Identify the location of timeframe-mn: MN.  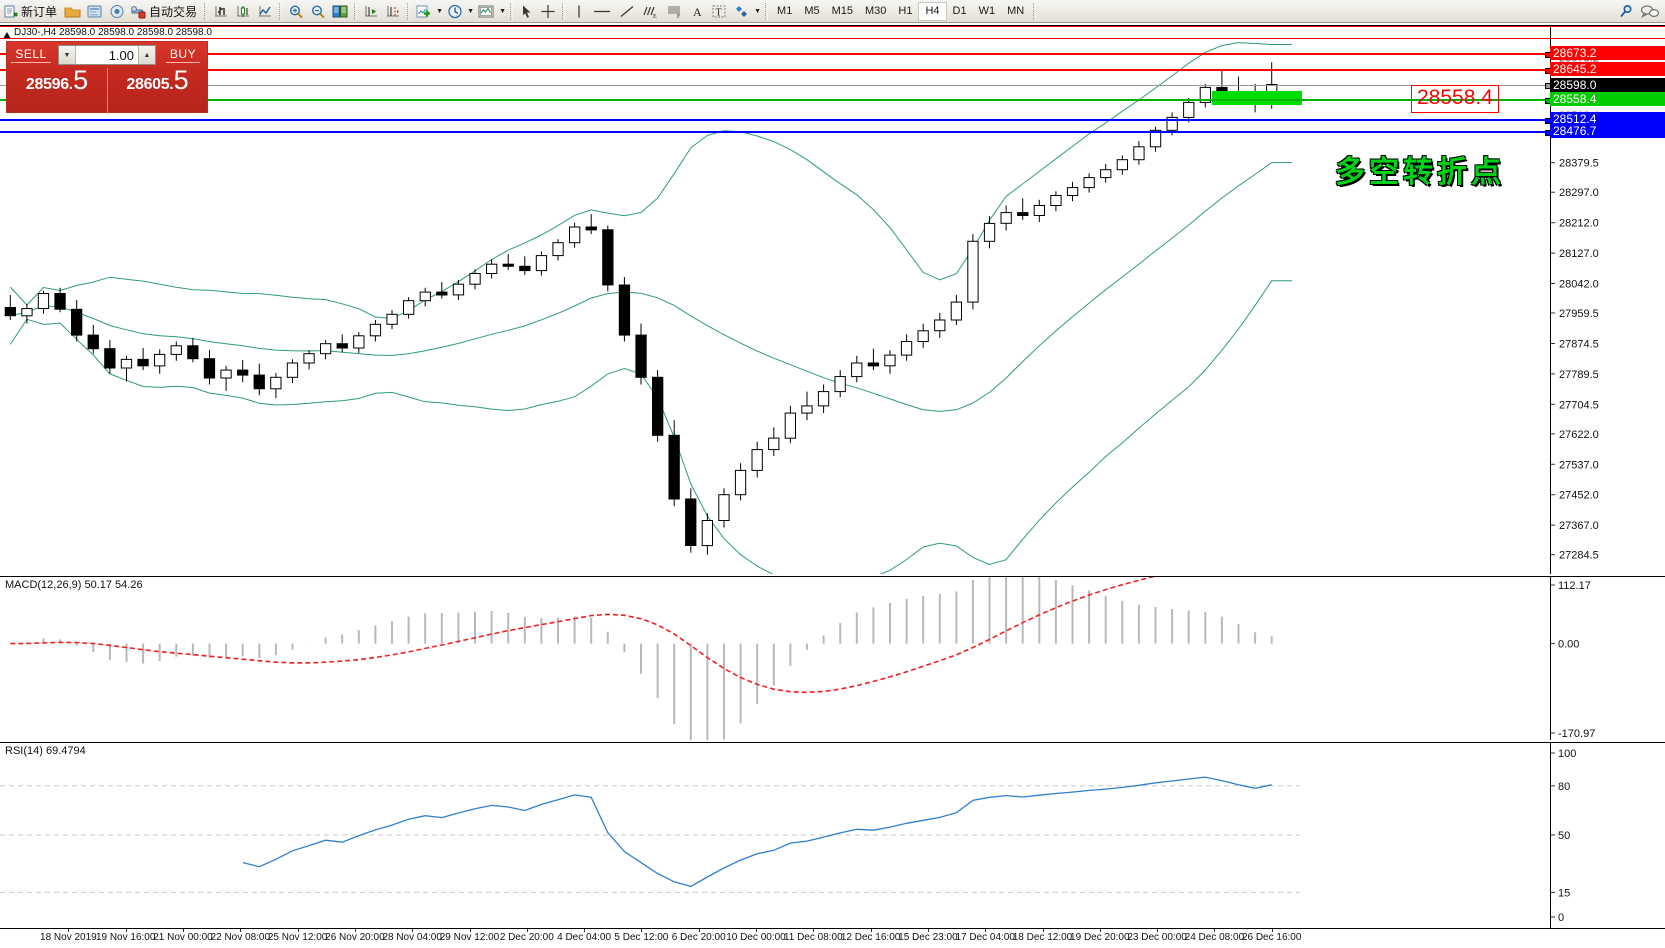
(1016, 11).